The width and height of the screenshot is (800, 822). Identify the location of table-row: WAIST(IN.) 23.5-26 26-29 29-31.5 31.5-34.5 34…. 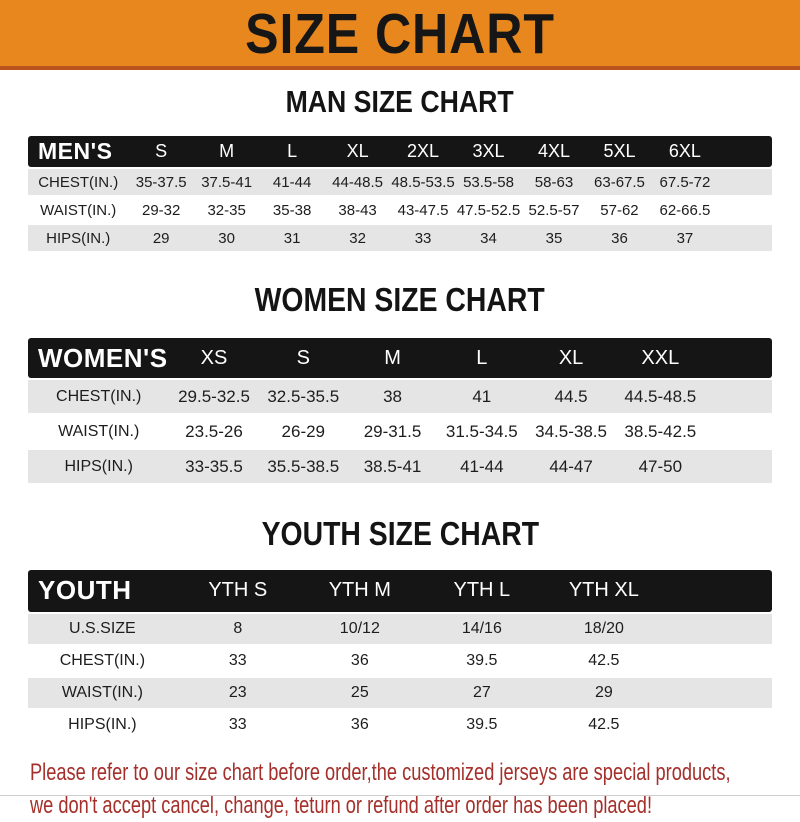
(400, 432).